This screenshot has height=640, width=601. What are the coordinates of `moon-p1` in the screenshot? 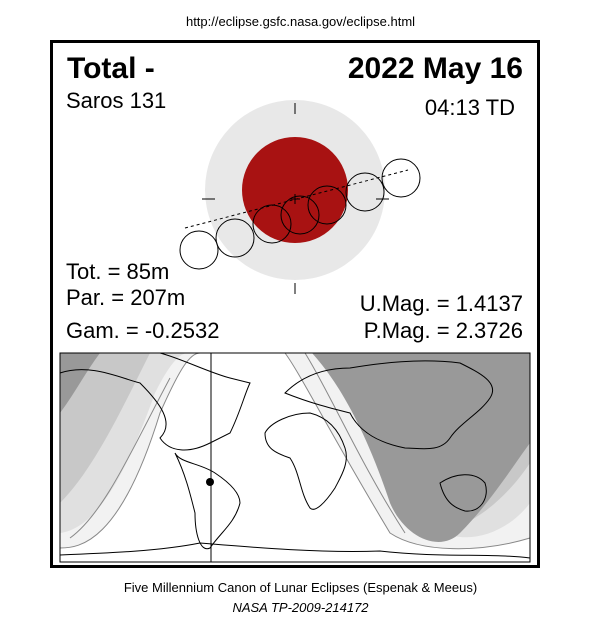 It's located at (199, 250).